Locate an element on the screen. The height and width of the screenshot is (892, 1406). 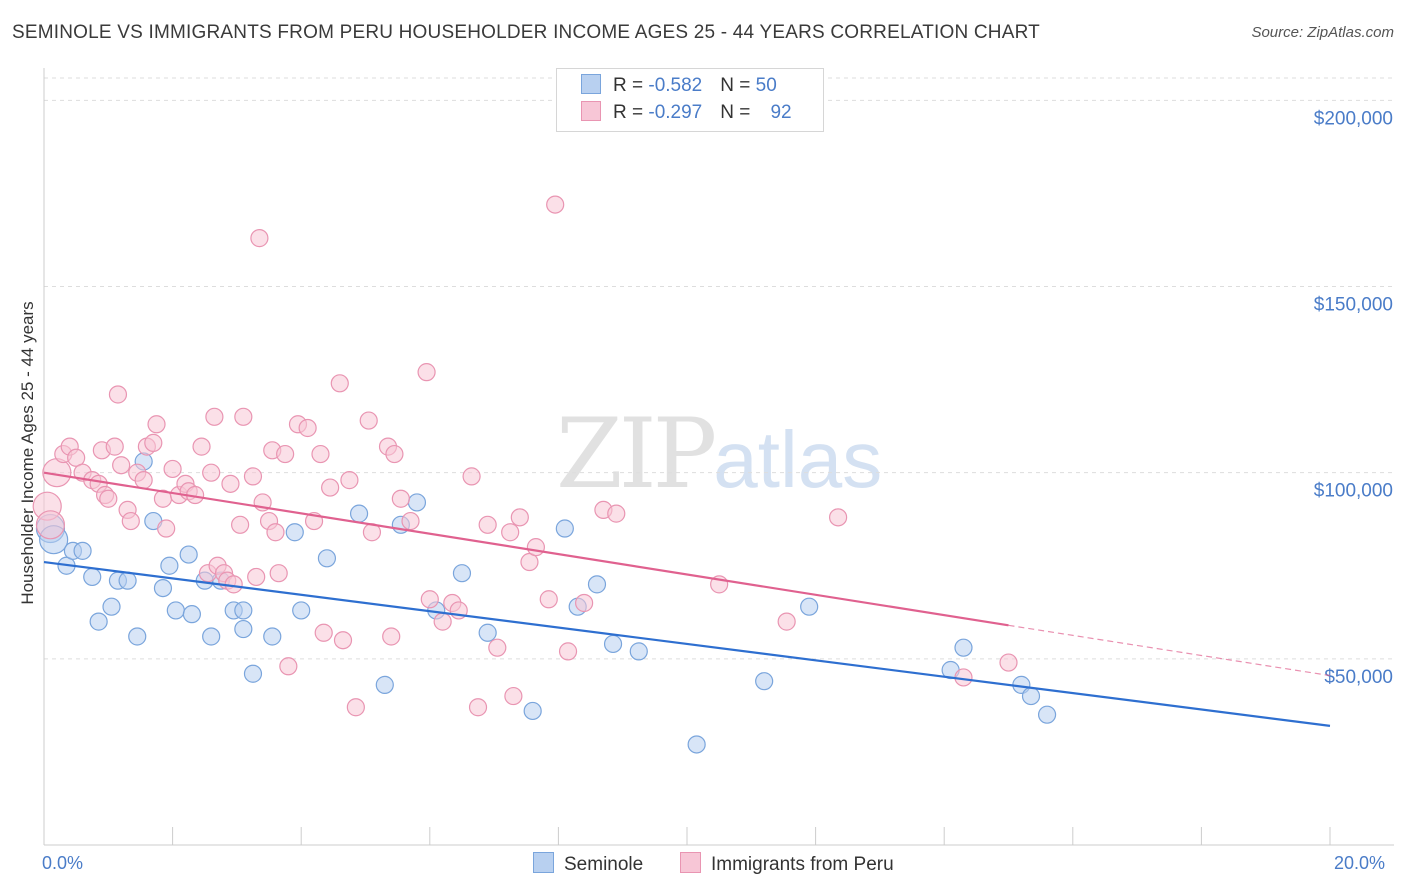
n-label: N = is located at coordinates (738, 112).